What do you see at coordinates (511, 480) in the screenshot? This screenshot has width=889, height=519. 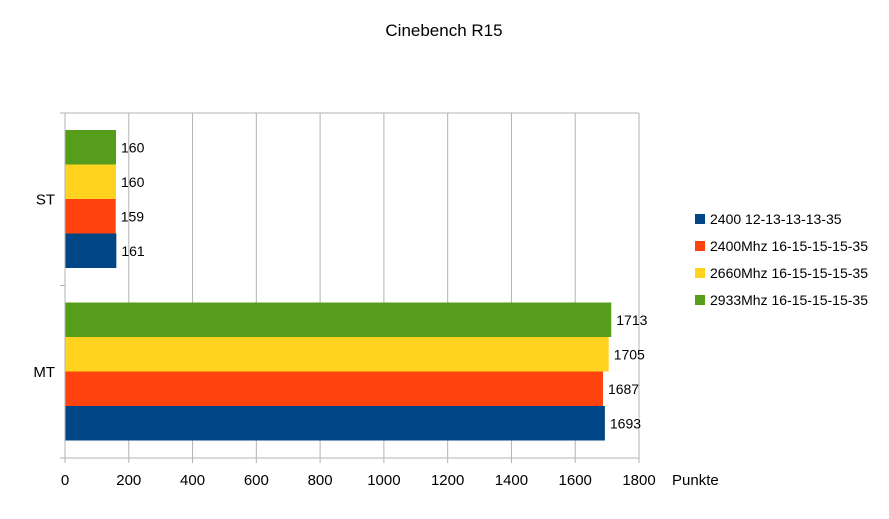 I see `x-tick-label: 1400` at bounding box center [511, 480].